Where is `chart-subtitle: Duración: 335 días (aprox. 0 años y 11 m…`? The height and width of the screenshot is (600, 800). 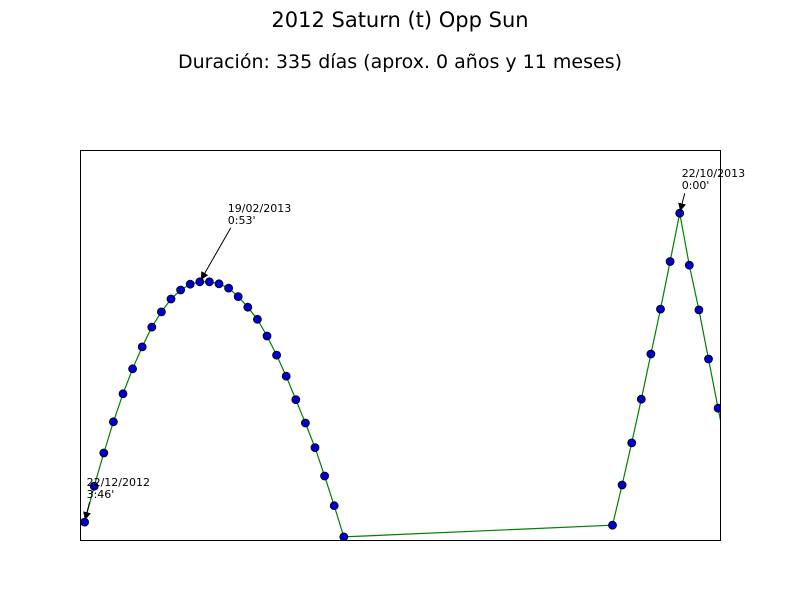 chart-subtitle: Duración: 335 días (aprox. 0 años y 11 m… is located at coordinates (400, 62).